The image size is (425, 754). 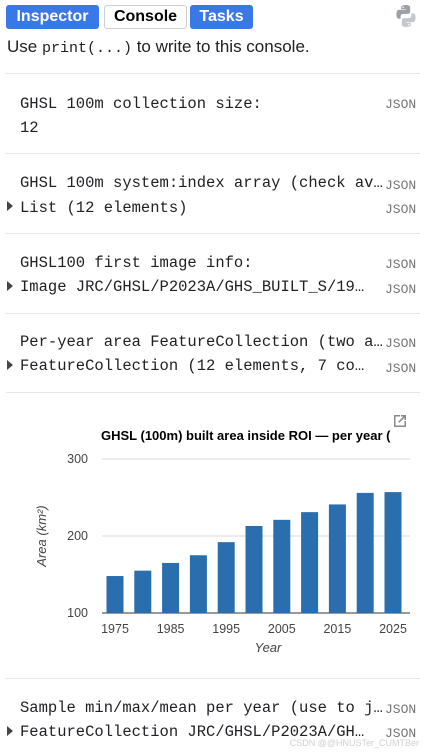 What do you see at coordinates (141, 104) in the screenshot?
I see `entry-title: GHSL 100m collection size:` at bounding box center [141, 104].